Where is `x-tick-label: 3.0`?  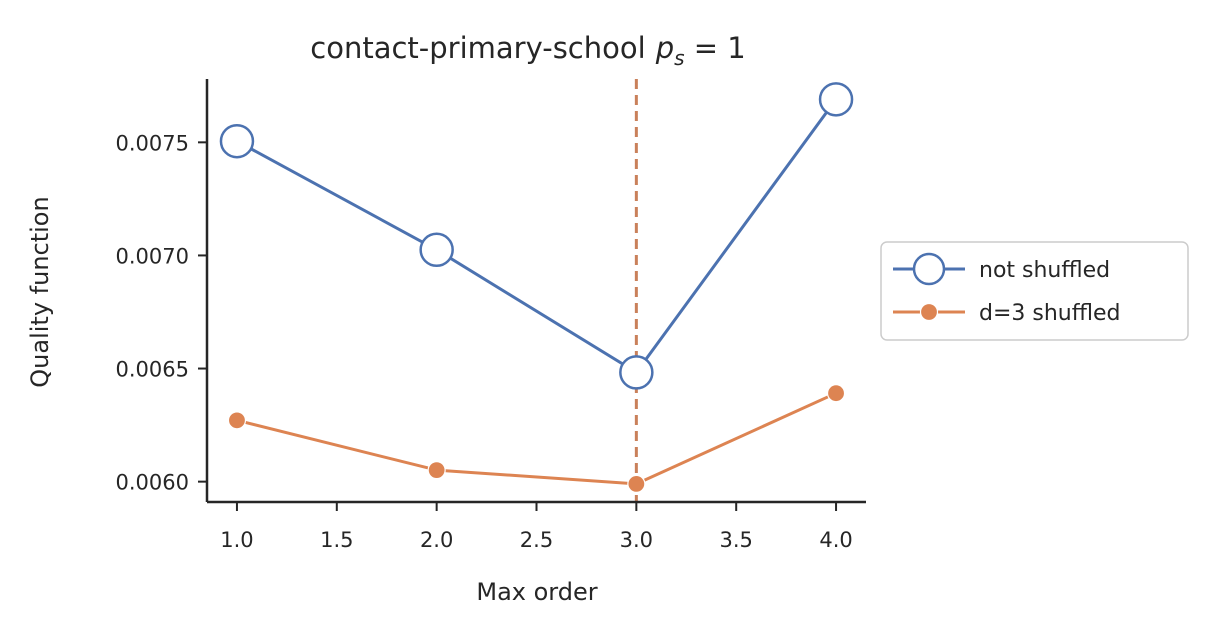
x-tick-label: 3.0 is located at coordinates (636, 540).